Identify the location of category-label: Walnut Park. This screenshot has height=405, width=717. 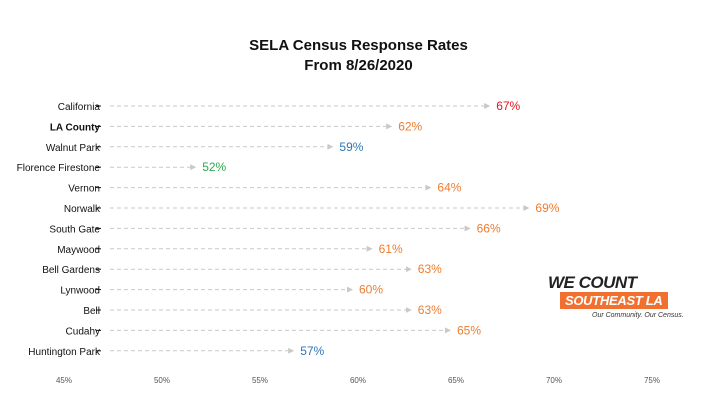
(73, 148).